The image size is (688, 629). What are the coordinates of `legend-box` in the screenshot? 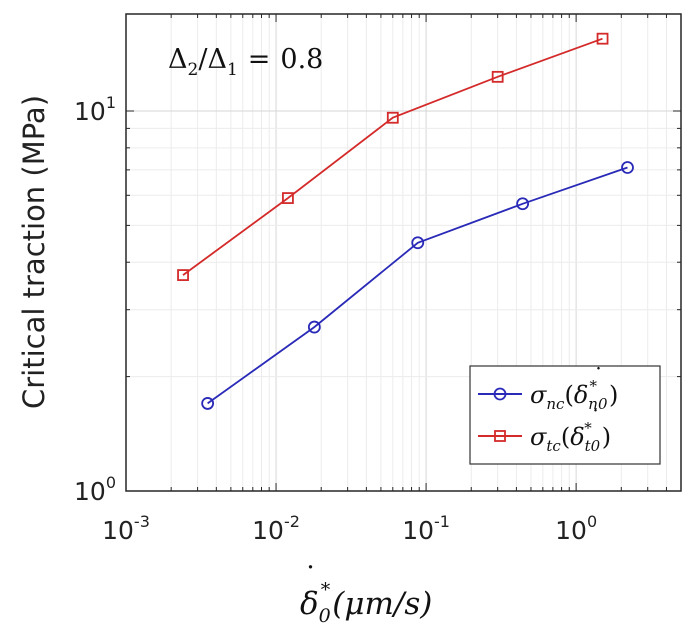 It's located at (565, 415).